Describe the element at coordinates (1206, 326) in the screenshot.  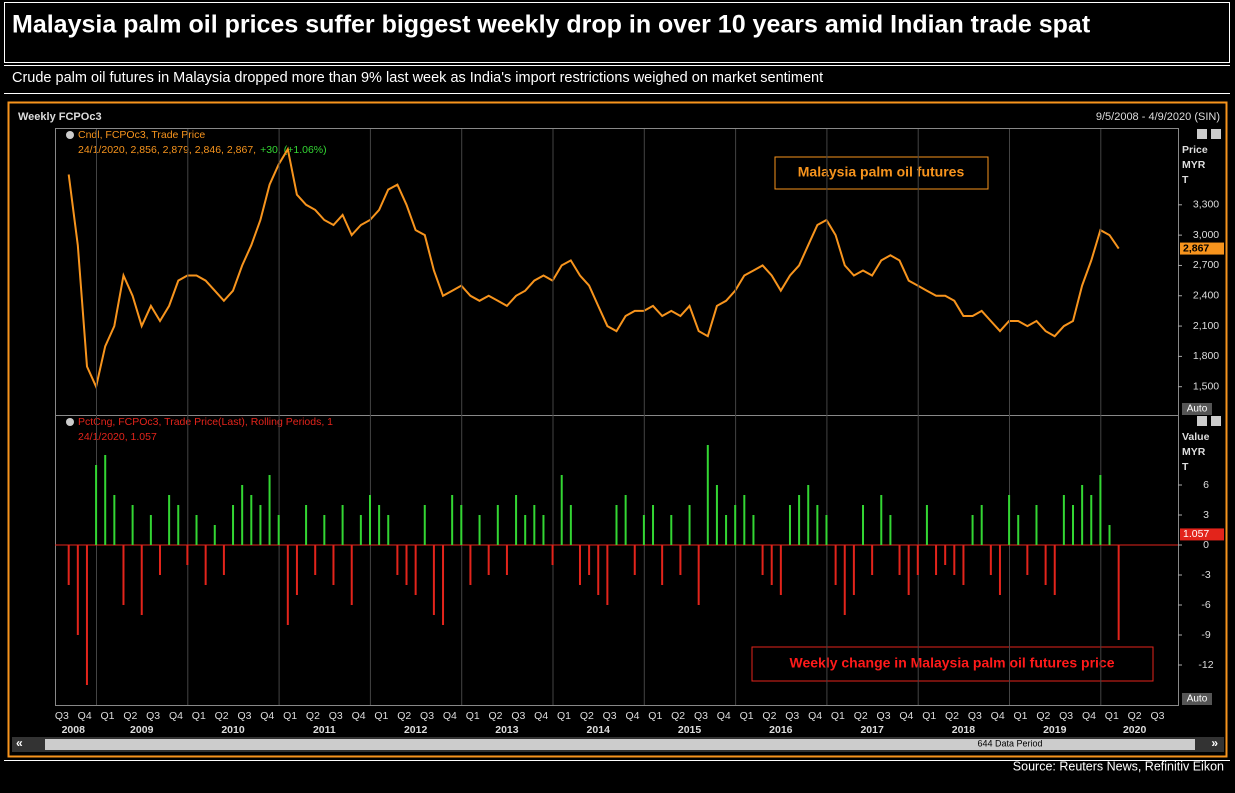
I see `y-tick-label: 2,100` at that location.